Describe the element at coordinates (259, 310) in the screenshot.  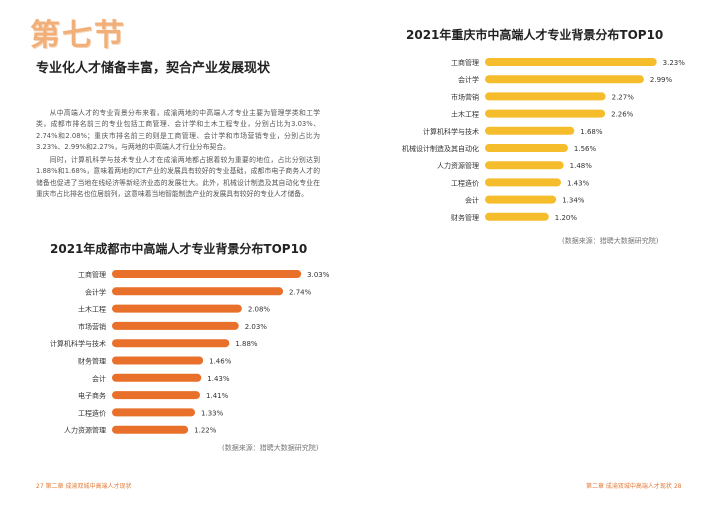
I see `chengdu-value-label: 2.08%` at that location.